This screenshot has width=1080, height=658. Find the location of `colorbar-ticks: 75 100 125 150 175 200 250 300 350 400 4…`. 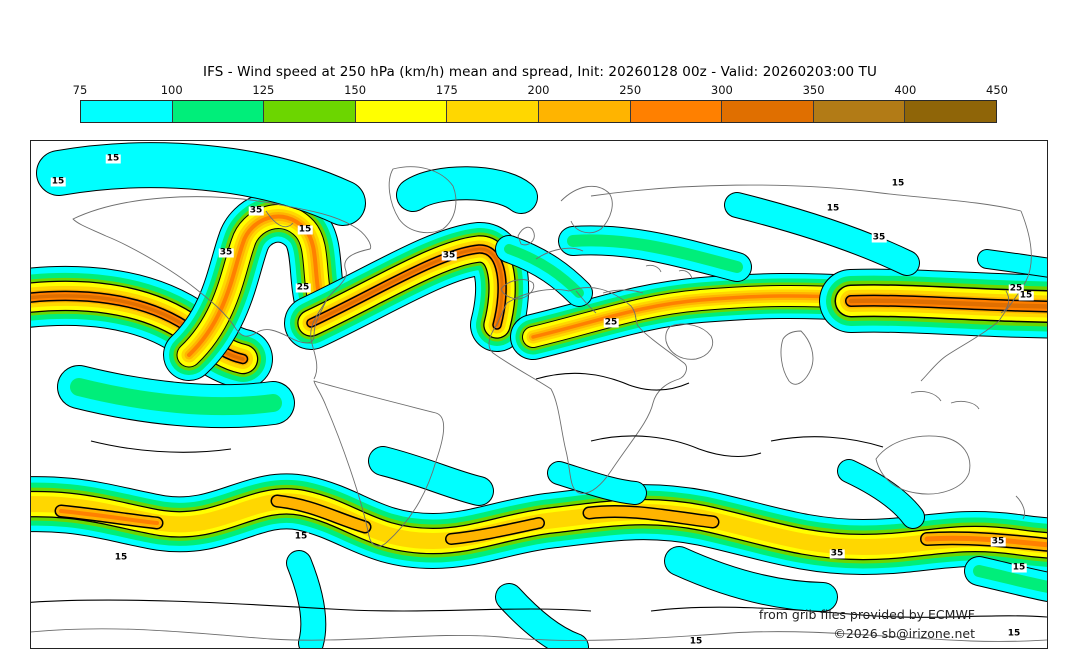

colorbar-ticks: 75 100 125 150 175 200 250 300 350 400 4… is located at coordinates (540, 90).